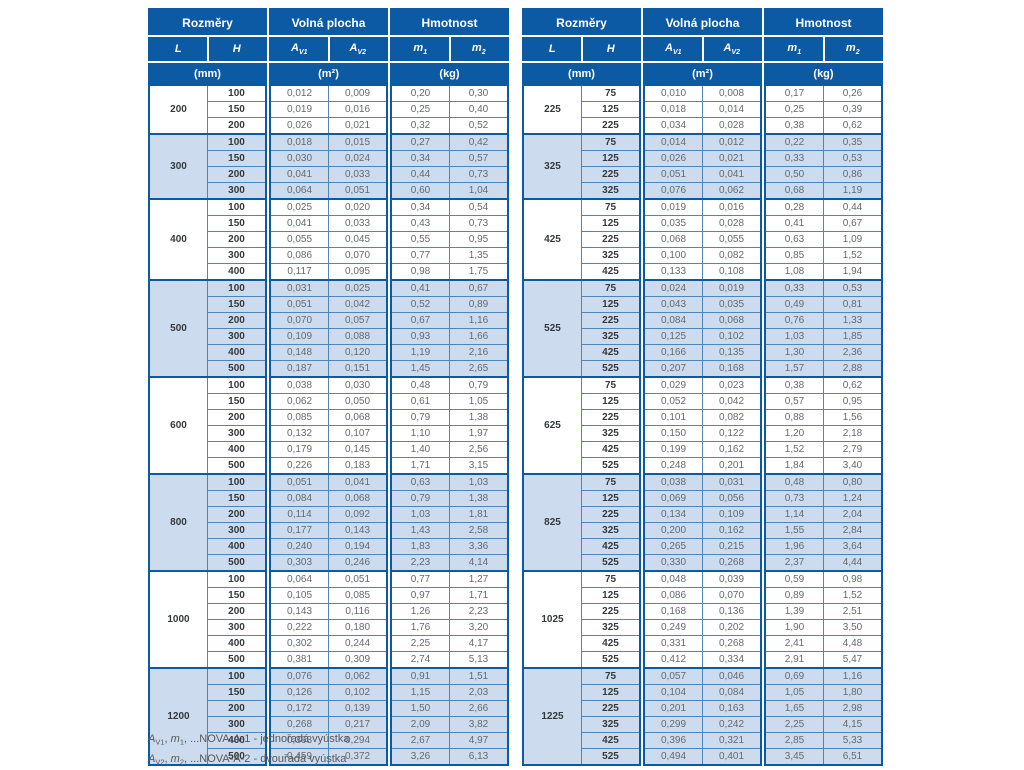 The width and height of the screenshot is (1024, 770). I want to click on value-cell: 0,202, so click(732, 628).